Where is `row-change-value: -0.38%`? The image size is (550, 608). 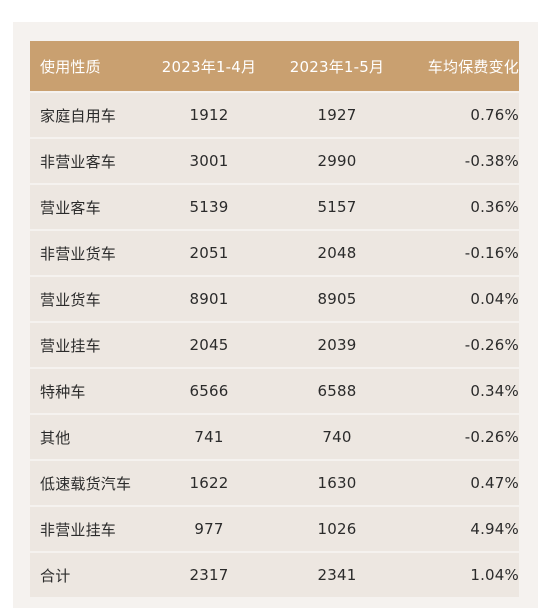
row-change-value: -0.38% is located at coordinates (491, 161).